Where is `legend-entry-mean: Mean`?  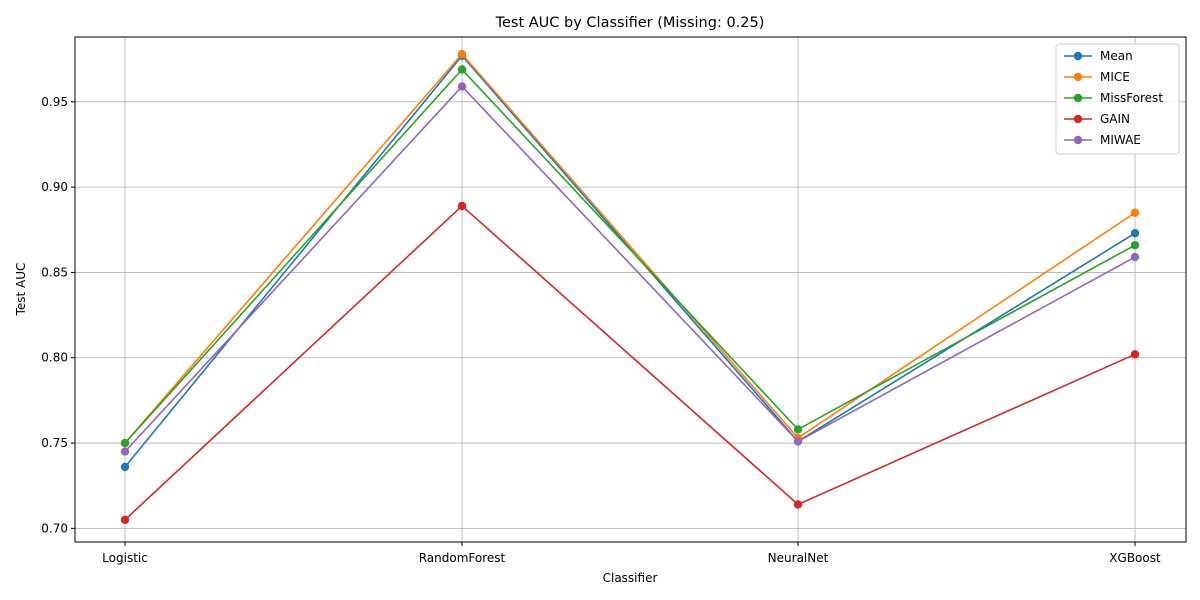
legend-entry-mean: Mean is located at coordinates (1098, 56).